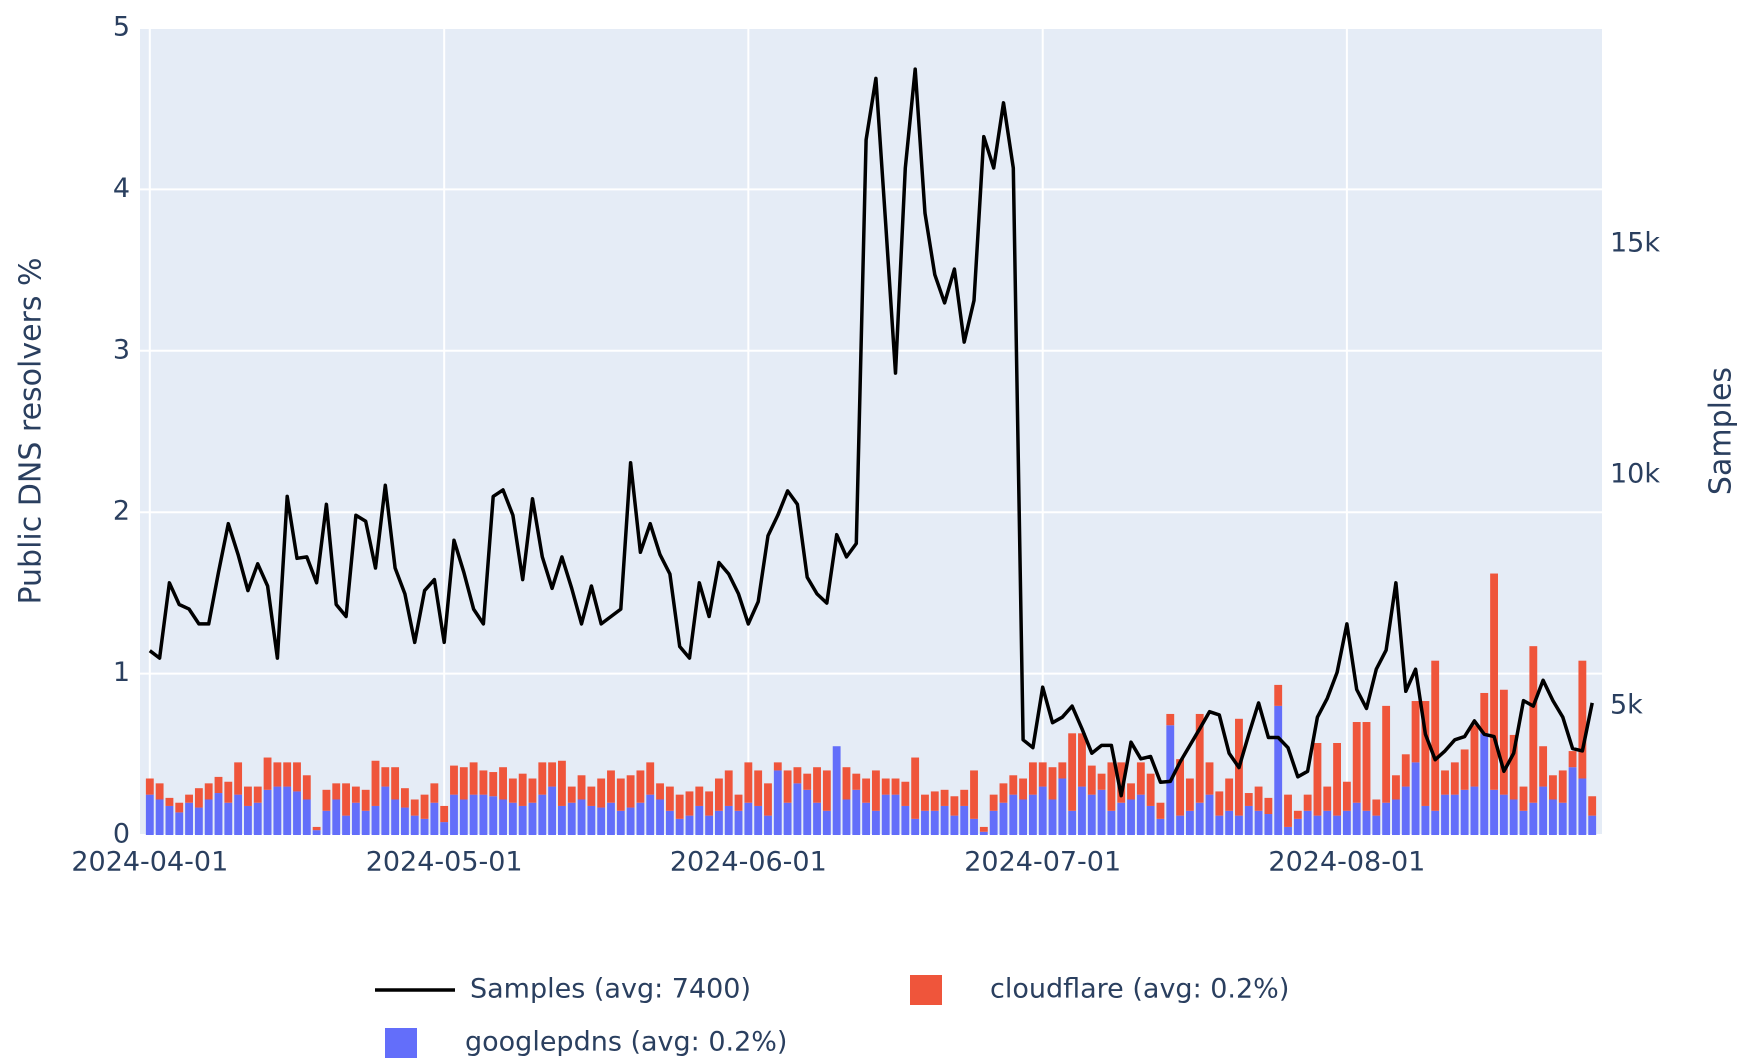  What do you see at coordinates (401, 1043) in the screenshot?
I see `legend-swatch` at bounding box center [401, 1043].